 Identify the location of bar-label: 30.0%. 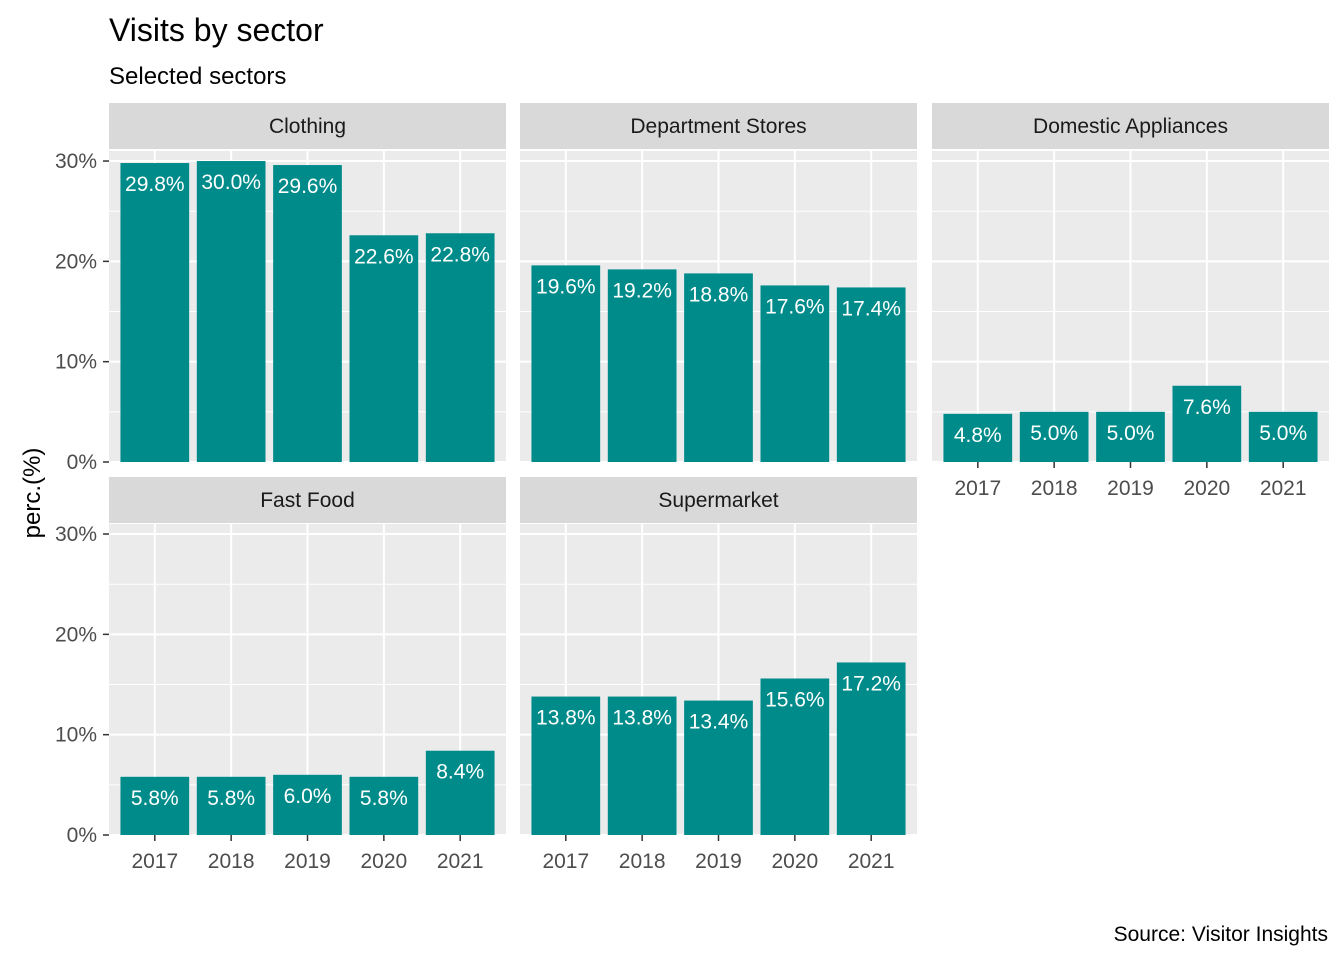
(231, 182).